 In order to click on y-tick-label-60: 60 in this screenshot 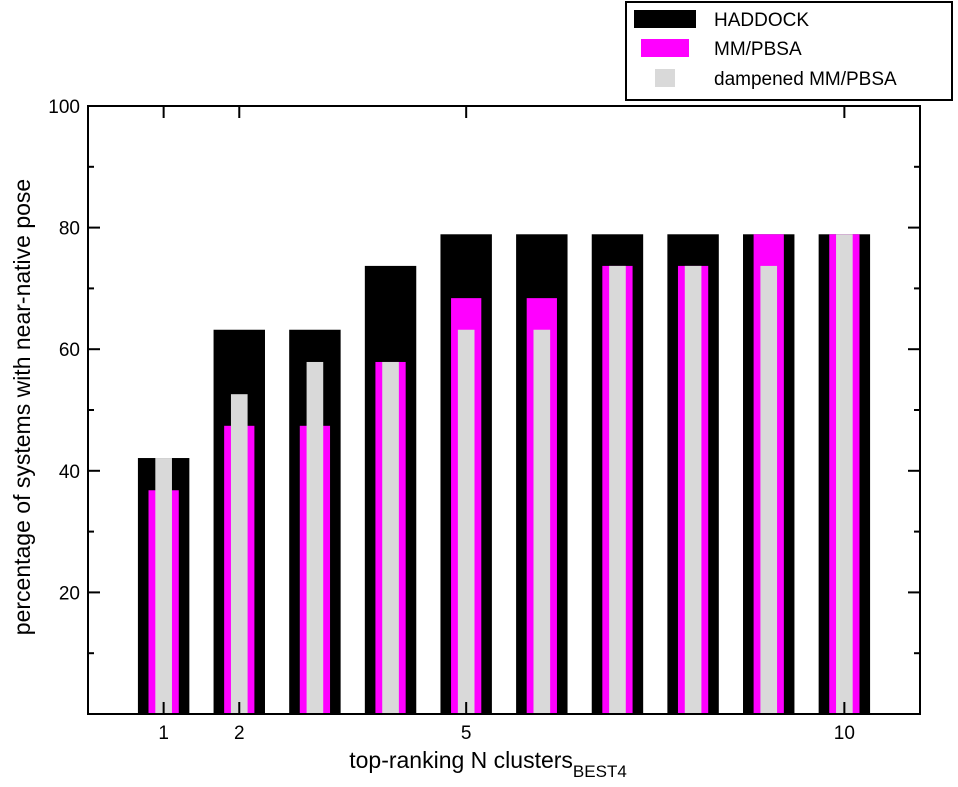, I will do `click(69, 350)`.